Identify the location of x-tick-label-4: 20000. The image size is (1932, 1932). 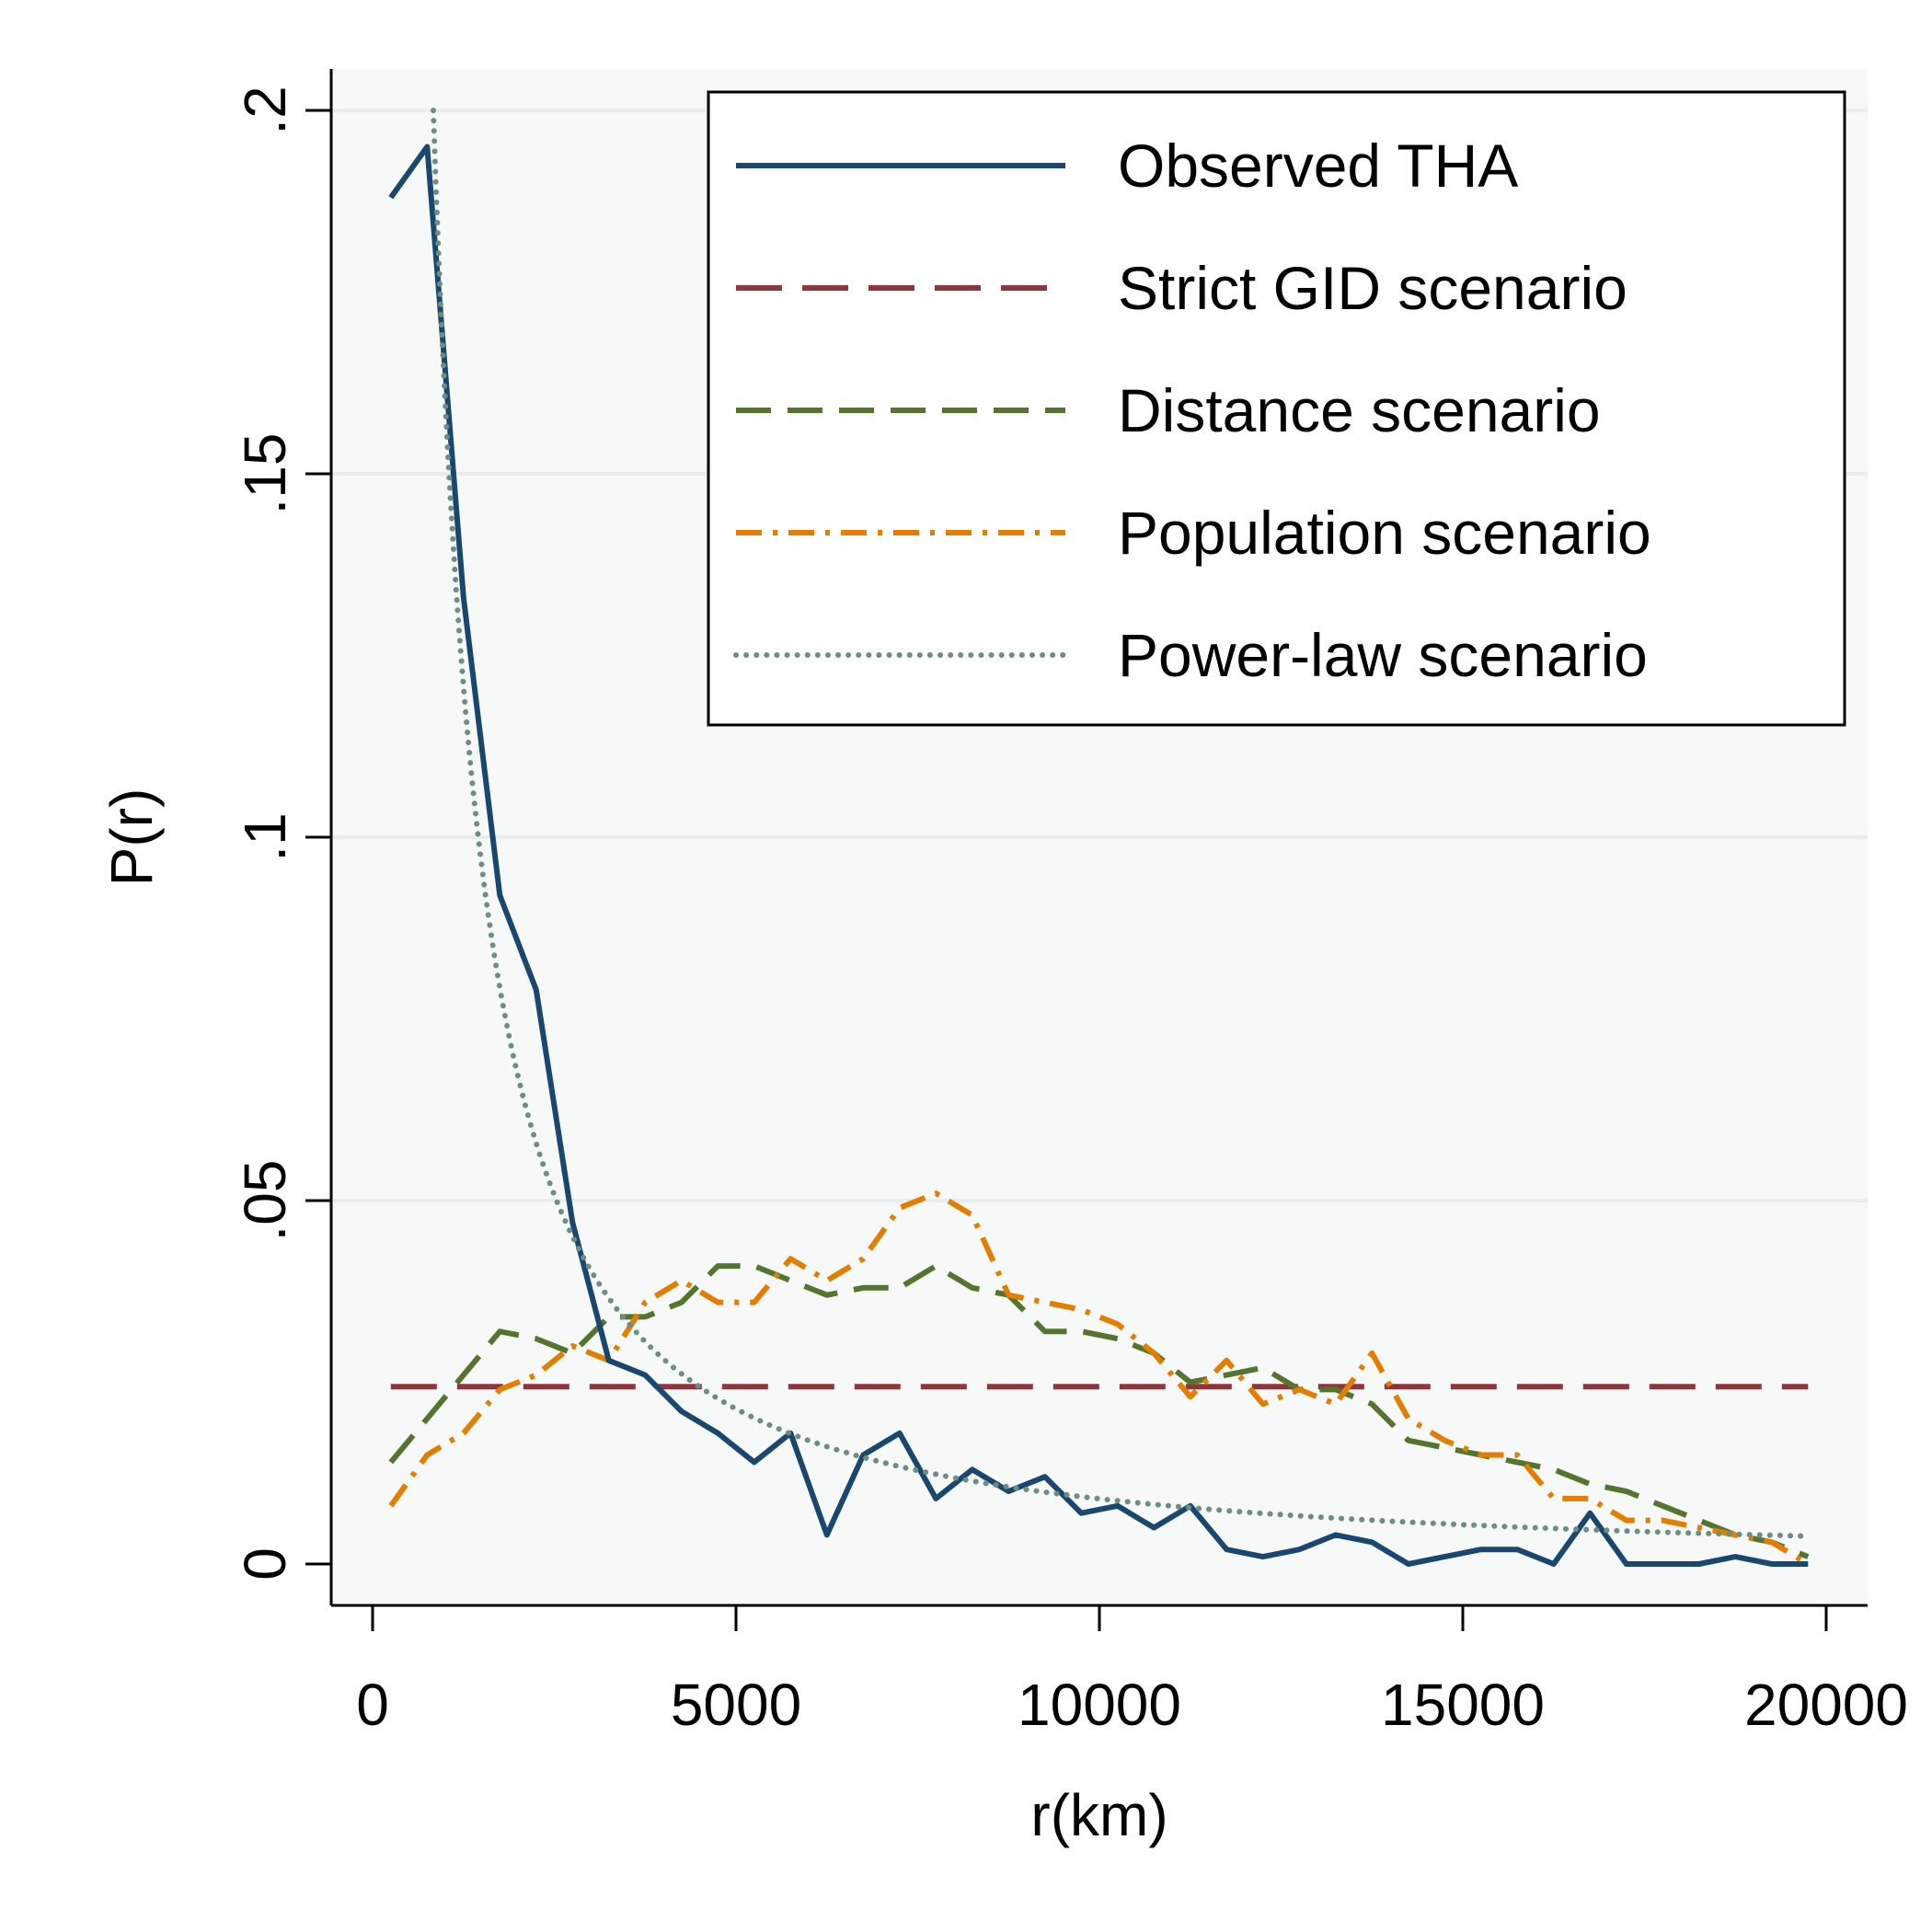
(1826, 1705).